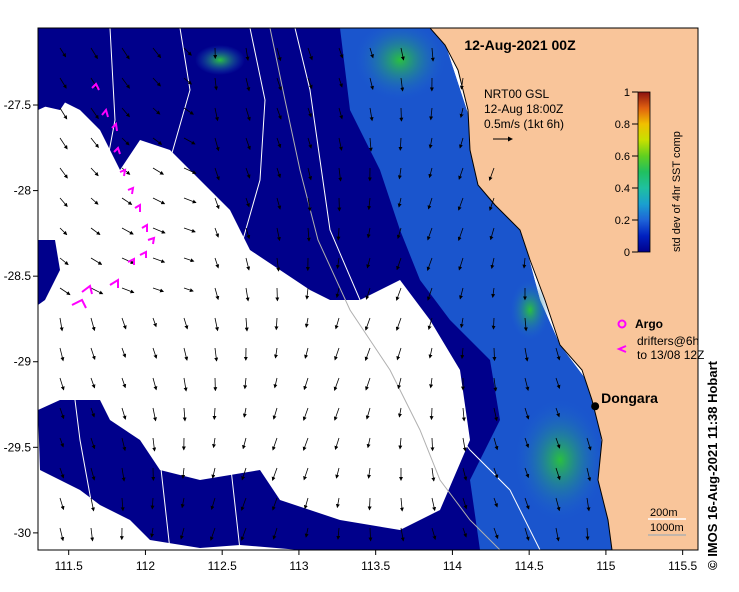 The image size is (739, 592). What do you see at coordinates (523, 109) in the screenshot?
I see `velocity-legend-line2: 12-Aug 18:00Z` at bounding box center [523, 109].